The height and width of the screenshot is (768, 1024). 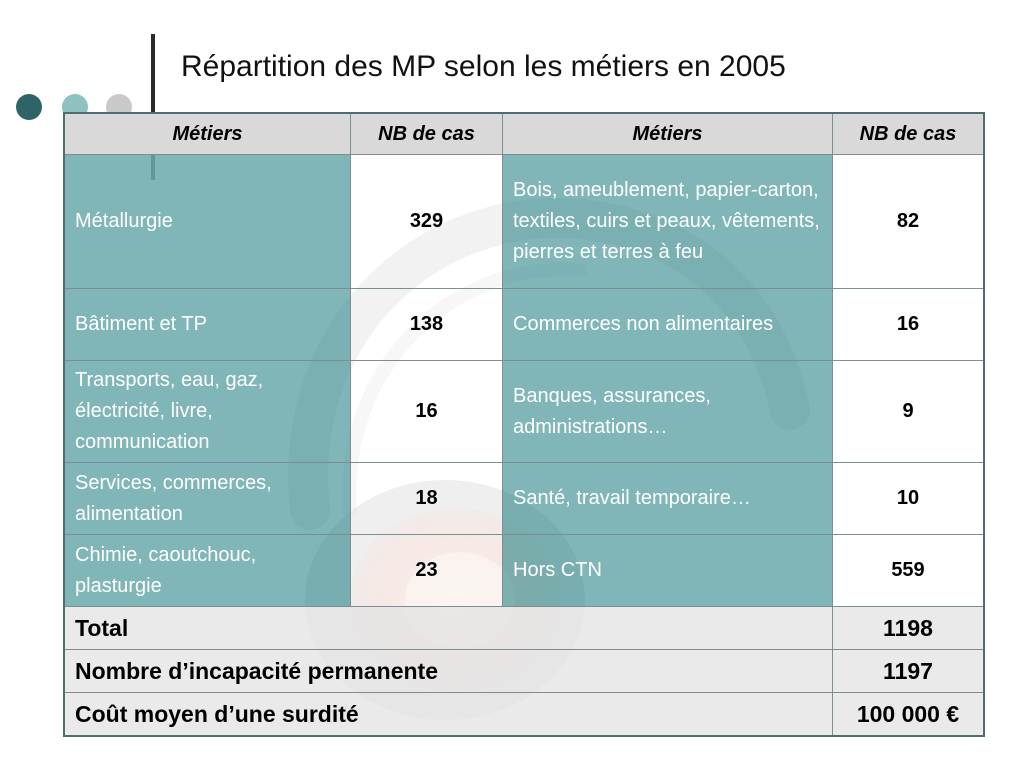 I want to click on header-nb-cas-1: NB de cas, so click(x=426, y=133).